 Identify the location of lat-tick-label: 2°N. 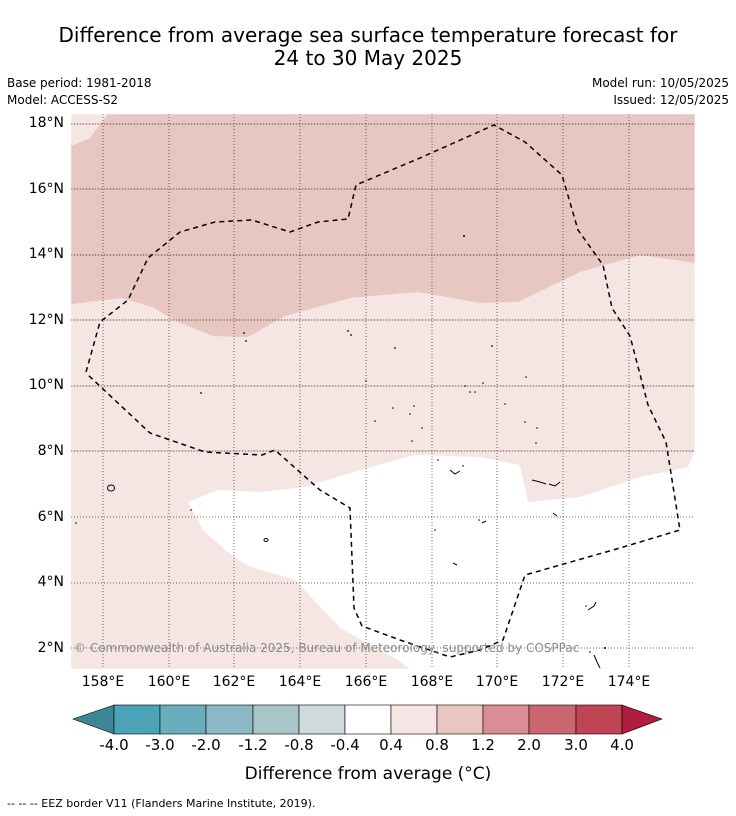
(50, 648).